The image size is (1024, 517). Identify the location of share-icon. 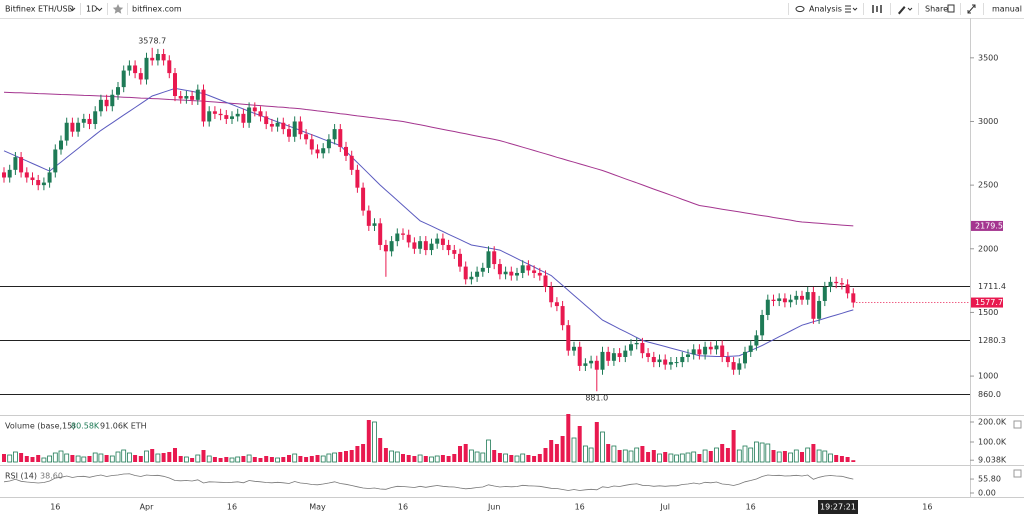
(951, 8).